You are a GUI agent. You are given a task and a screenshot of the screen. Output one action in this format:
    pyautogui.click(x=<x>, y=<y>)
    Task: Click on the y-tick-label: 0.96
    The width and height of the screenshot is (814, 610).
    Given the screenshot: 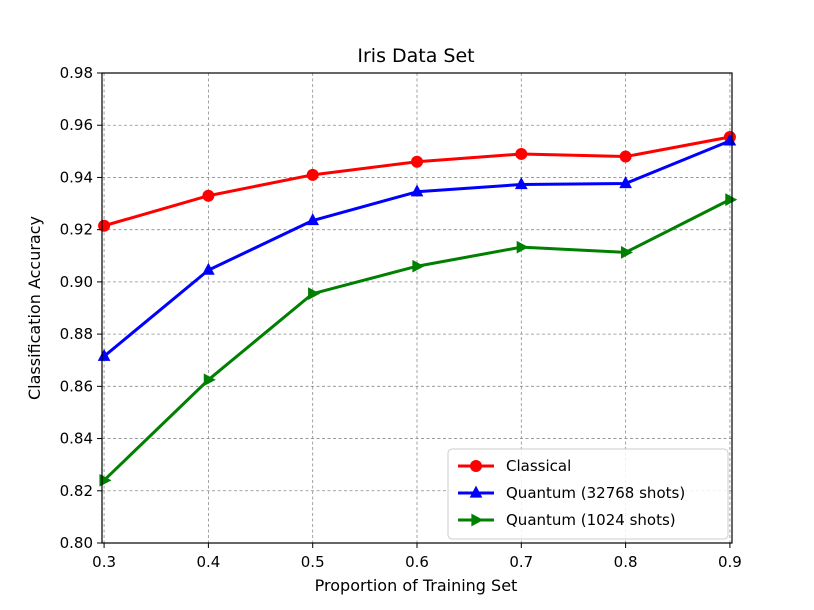 What is the action you would take?
    pyautogui.click(x=76, y=125)
    